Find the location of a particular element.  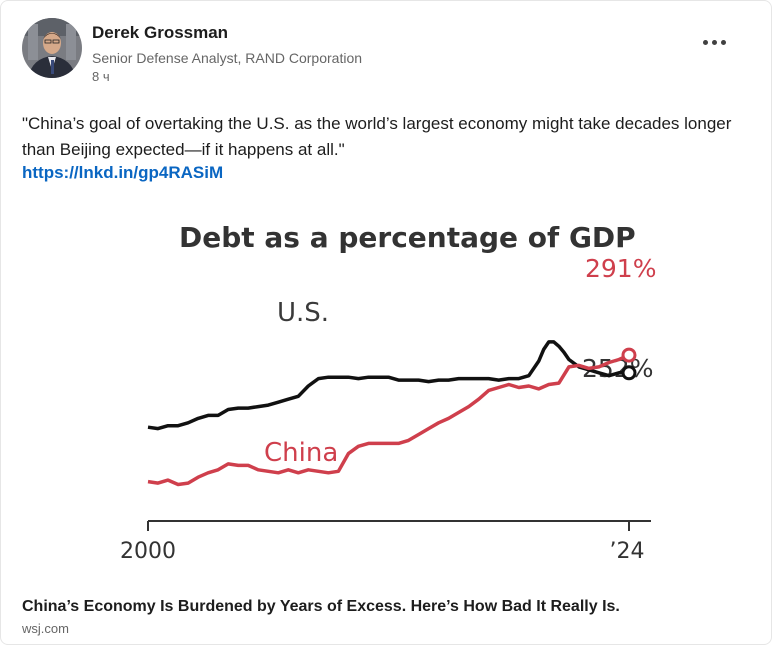

us-debt-line is located at coordinates (388, 385).